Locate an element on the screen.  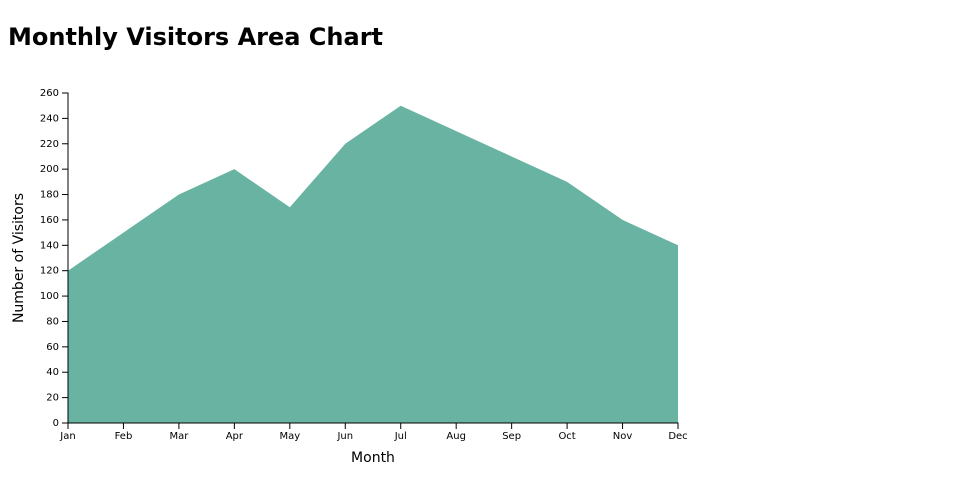
chart-title: Monthly Visitors Area Chart is located at coordinates (195, 37).